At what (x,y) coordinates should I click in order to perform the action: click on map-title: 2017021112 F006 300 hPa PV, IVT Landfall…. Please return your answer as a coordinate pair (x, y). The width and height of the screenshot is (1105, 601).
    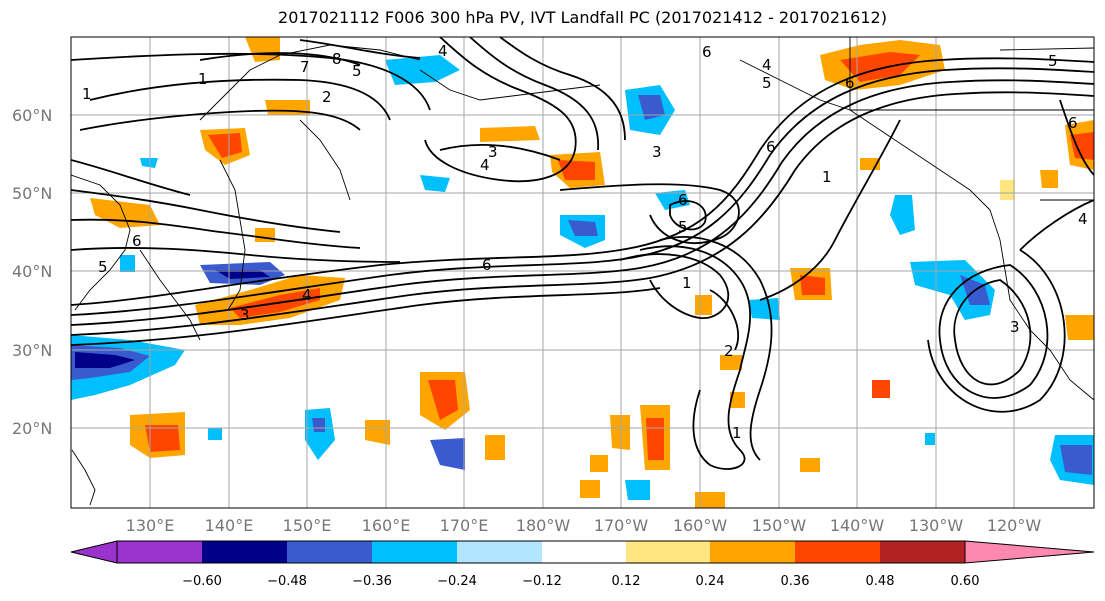
    Looking at the image, I should click on (582, 17).